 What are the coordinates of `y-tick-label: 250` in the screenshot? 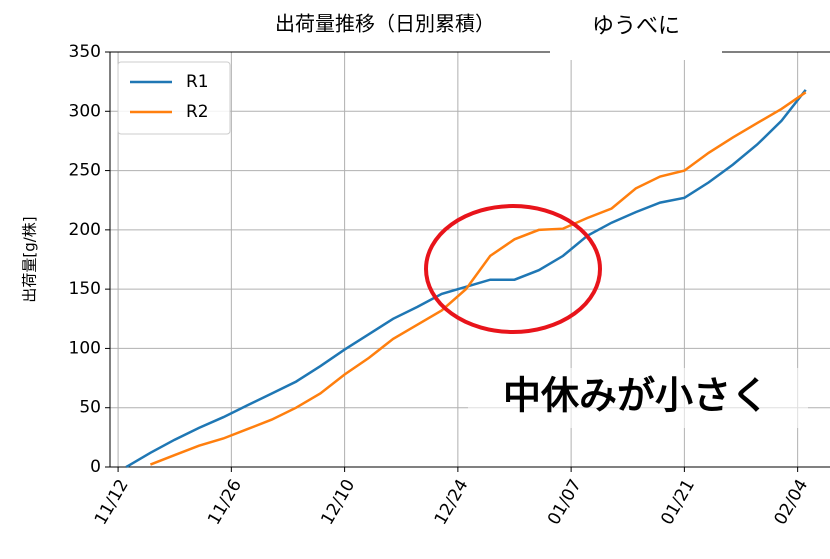 It's located at (85, 171).